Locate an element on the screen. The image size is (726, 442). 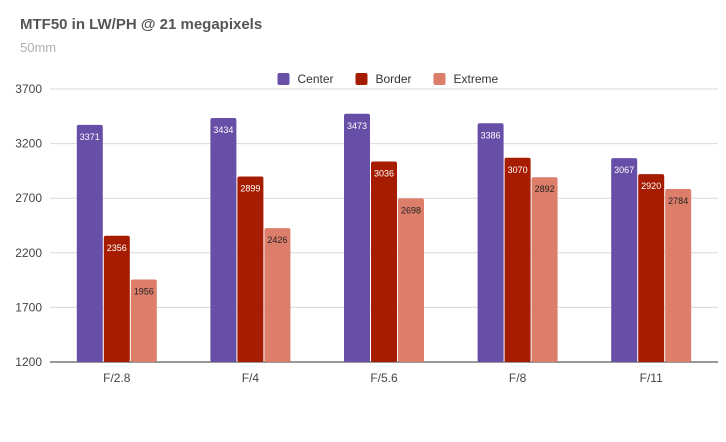
x-tick-label: F/2.8 is located at coordinates (117, 378).